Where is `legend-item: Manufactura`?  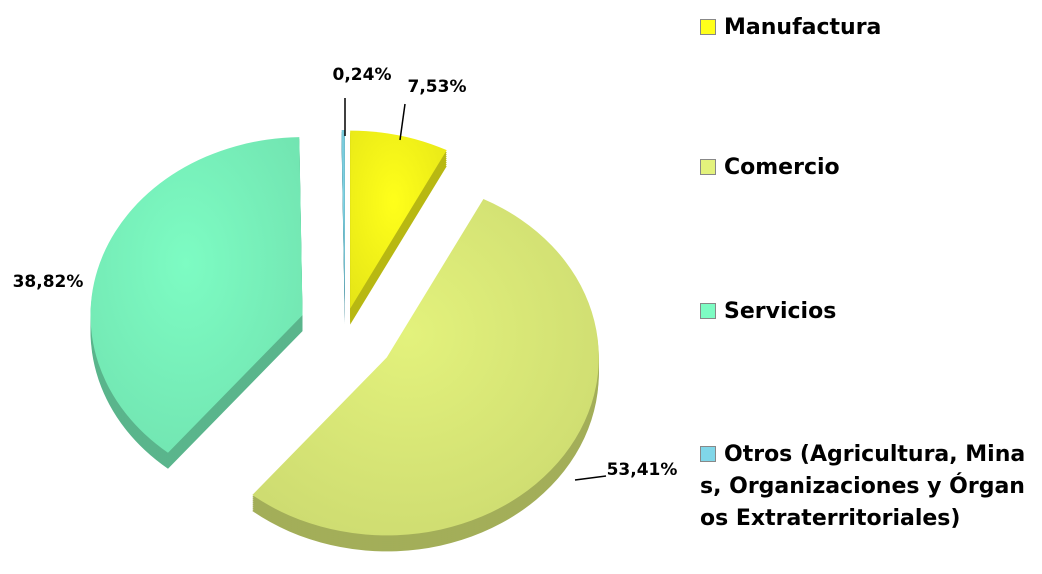 legend-item: Manufactura is located at coordinates (865, 28).